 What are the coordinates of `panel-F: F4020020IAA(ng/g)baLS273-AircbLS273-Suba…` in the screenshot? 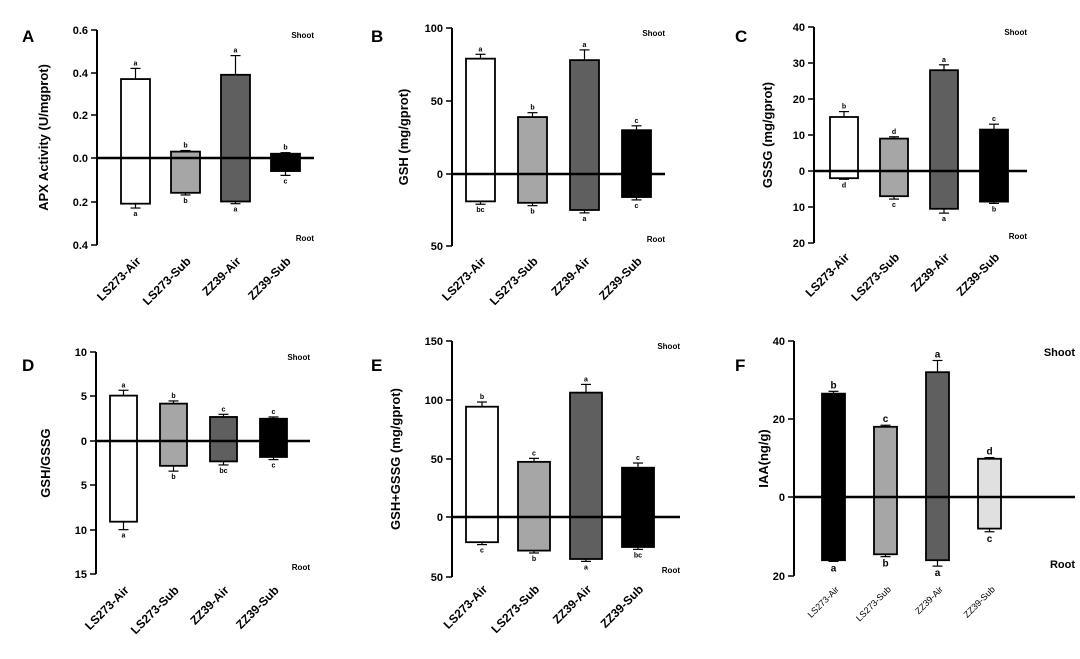 It's located at (905, 479).